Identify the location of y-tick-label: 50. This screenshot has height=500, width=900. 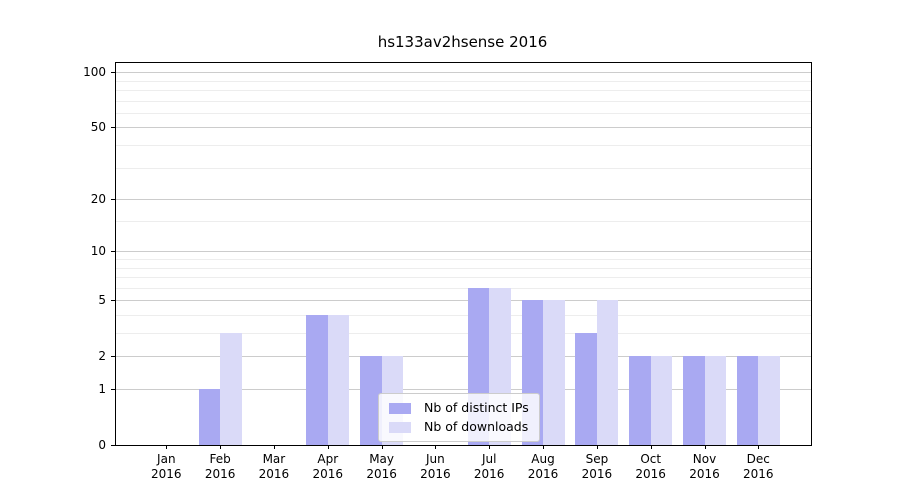
(98, 127).